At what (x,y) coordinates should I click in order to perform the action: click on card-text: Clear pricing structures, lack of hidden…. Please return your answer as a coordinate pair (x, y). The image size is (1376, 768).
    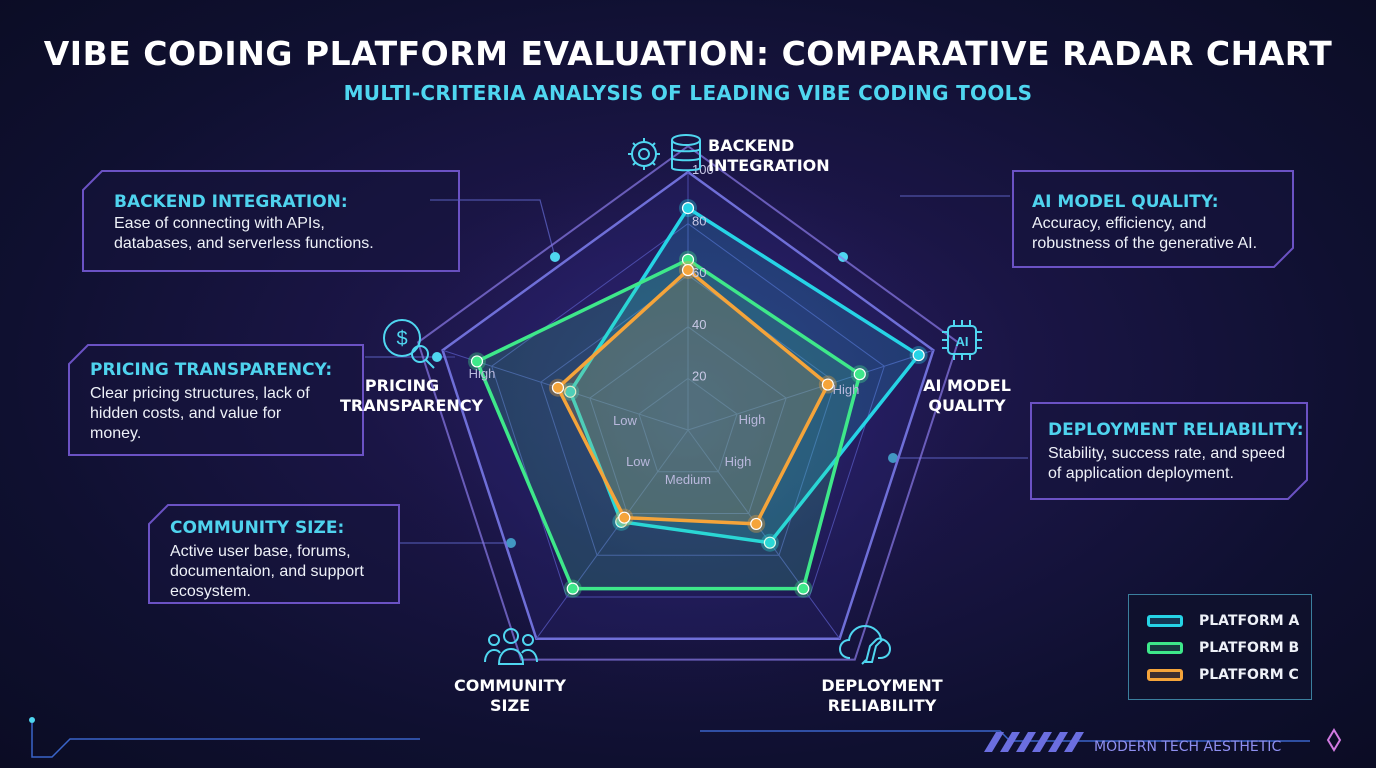
    Looking at the image, I should click on (200, 413).